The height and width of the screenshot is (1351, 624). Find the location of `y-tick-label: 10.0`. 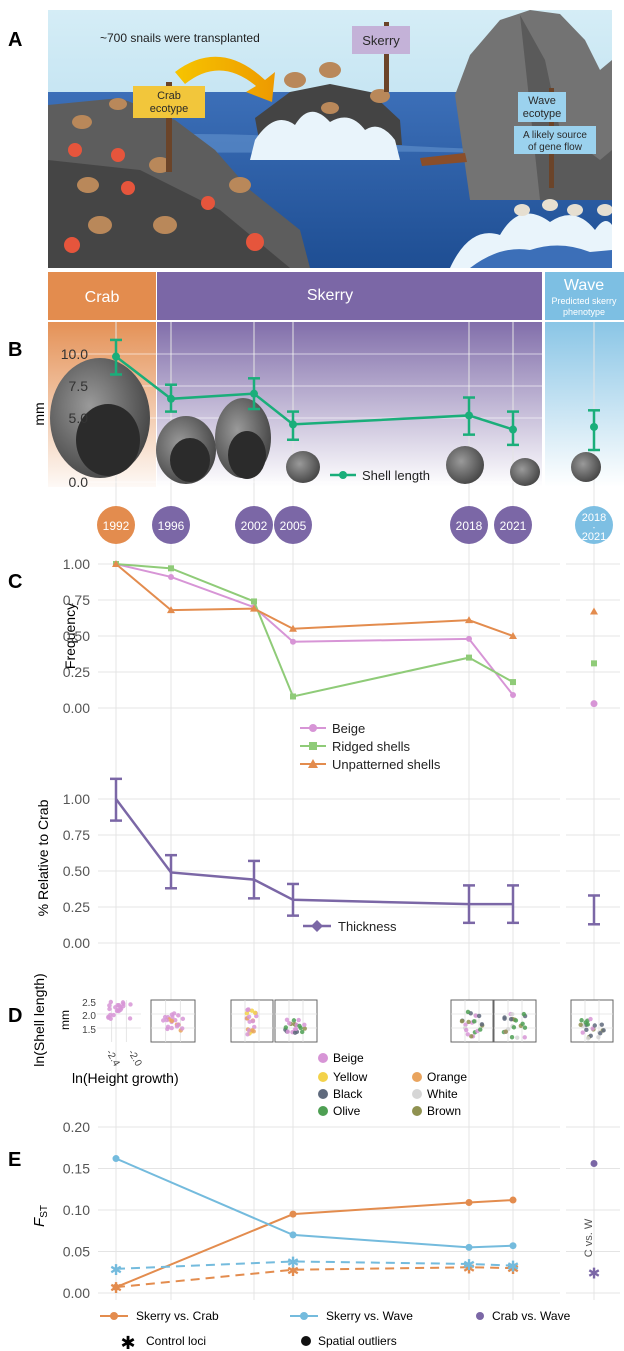

y-tick-label: 10.0 is located at coordinates (74, 354).